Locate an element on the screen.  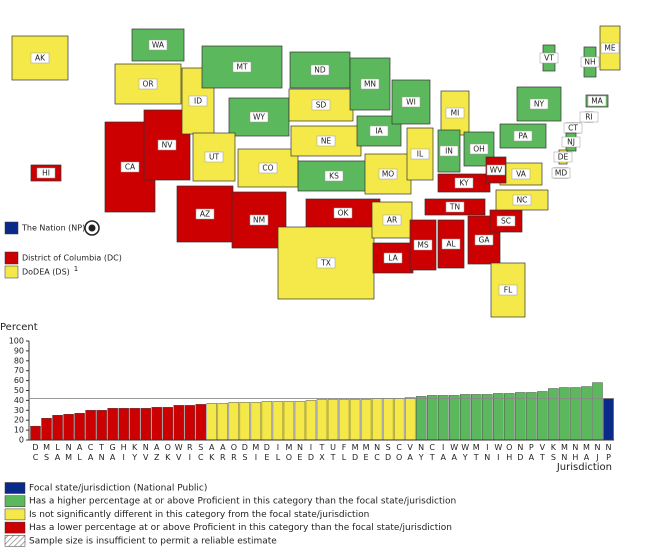
state-label: MO is located at coordinates (388, 174).